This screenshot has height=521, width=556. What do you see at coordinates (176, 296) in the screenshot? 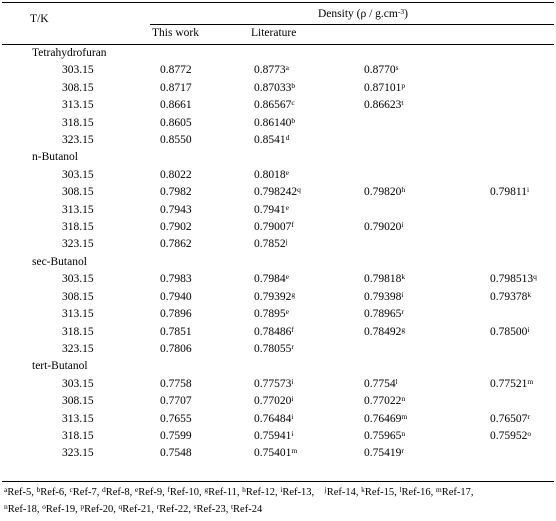
I see `this-work-cell: 0.7940` at bounding box center [176, 296].